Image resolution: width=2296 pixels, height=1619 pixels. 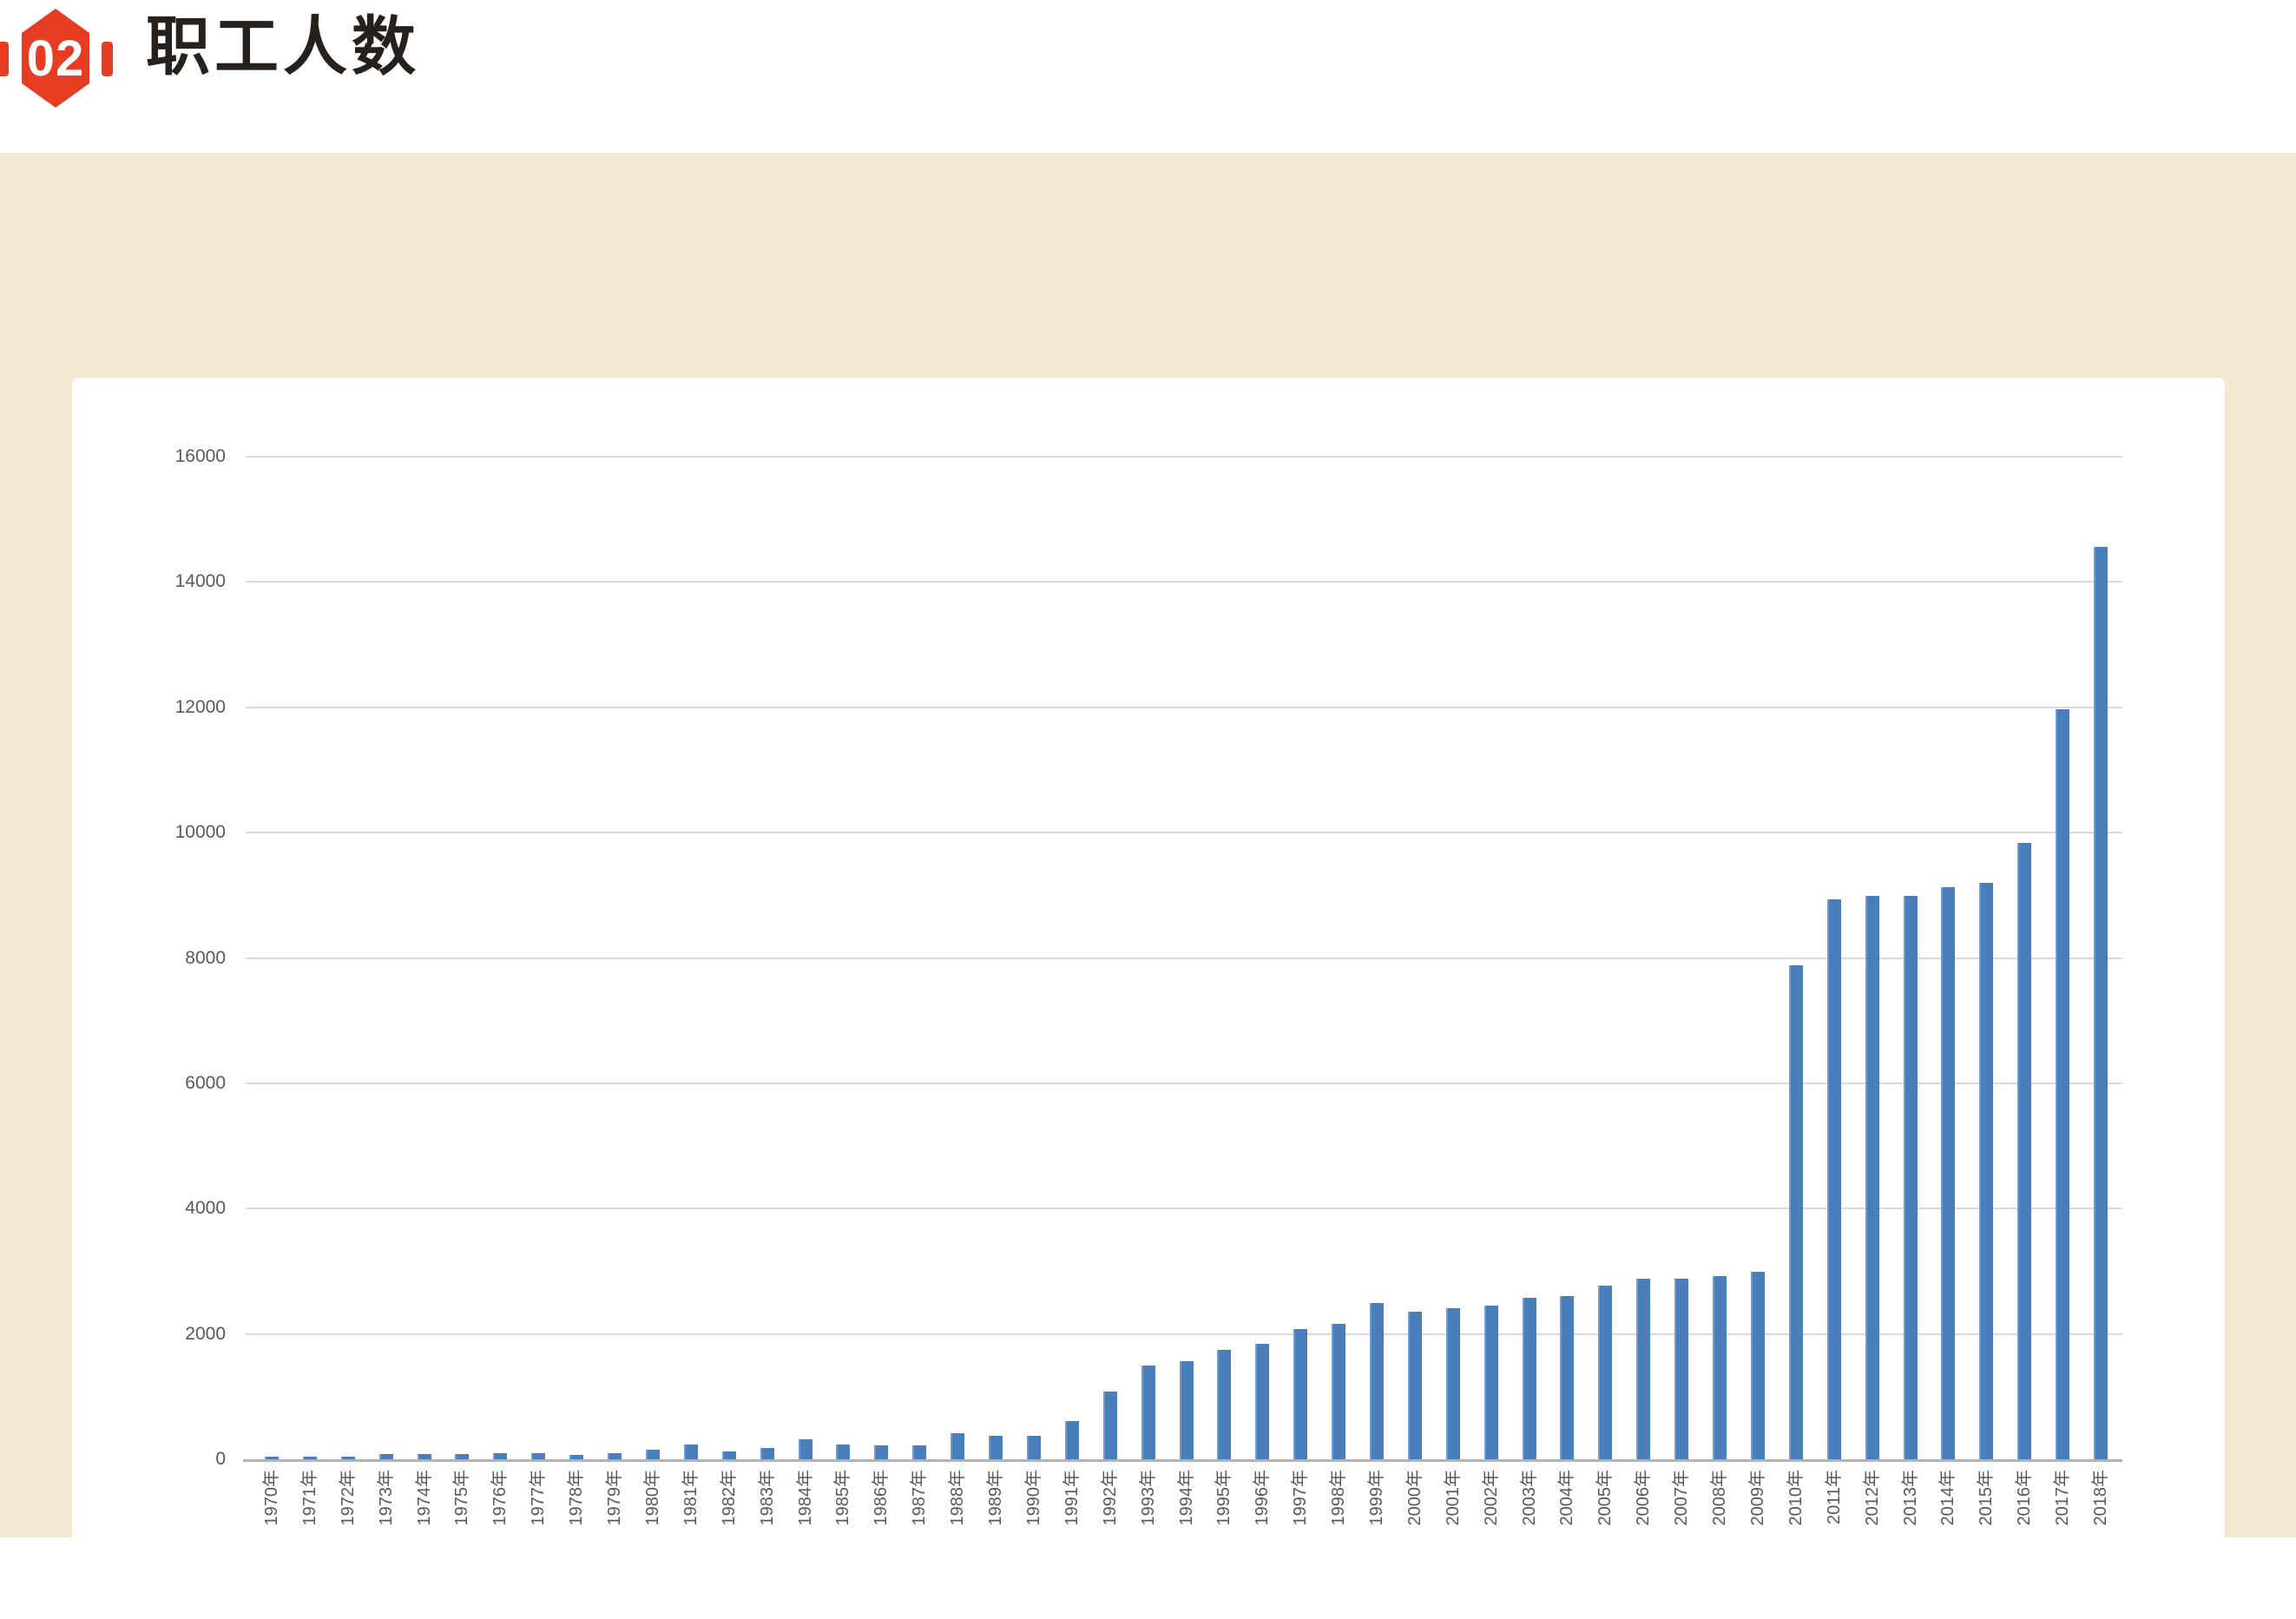 What do you see at coordinates (614, 1498) in the screenshot?
I see `x-axis-tick-label: 1979年` at bounding box center [614, 1498].